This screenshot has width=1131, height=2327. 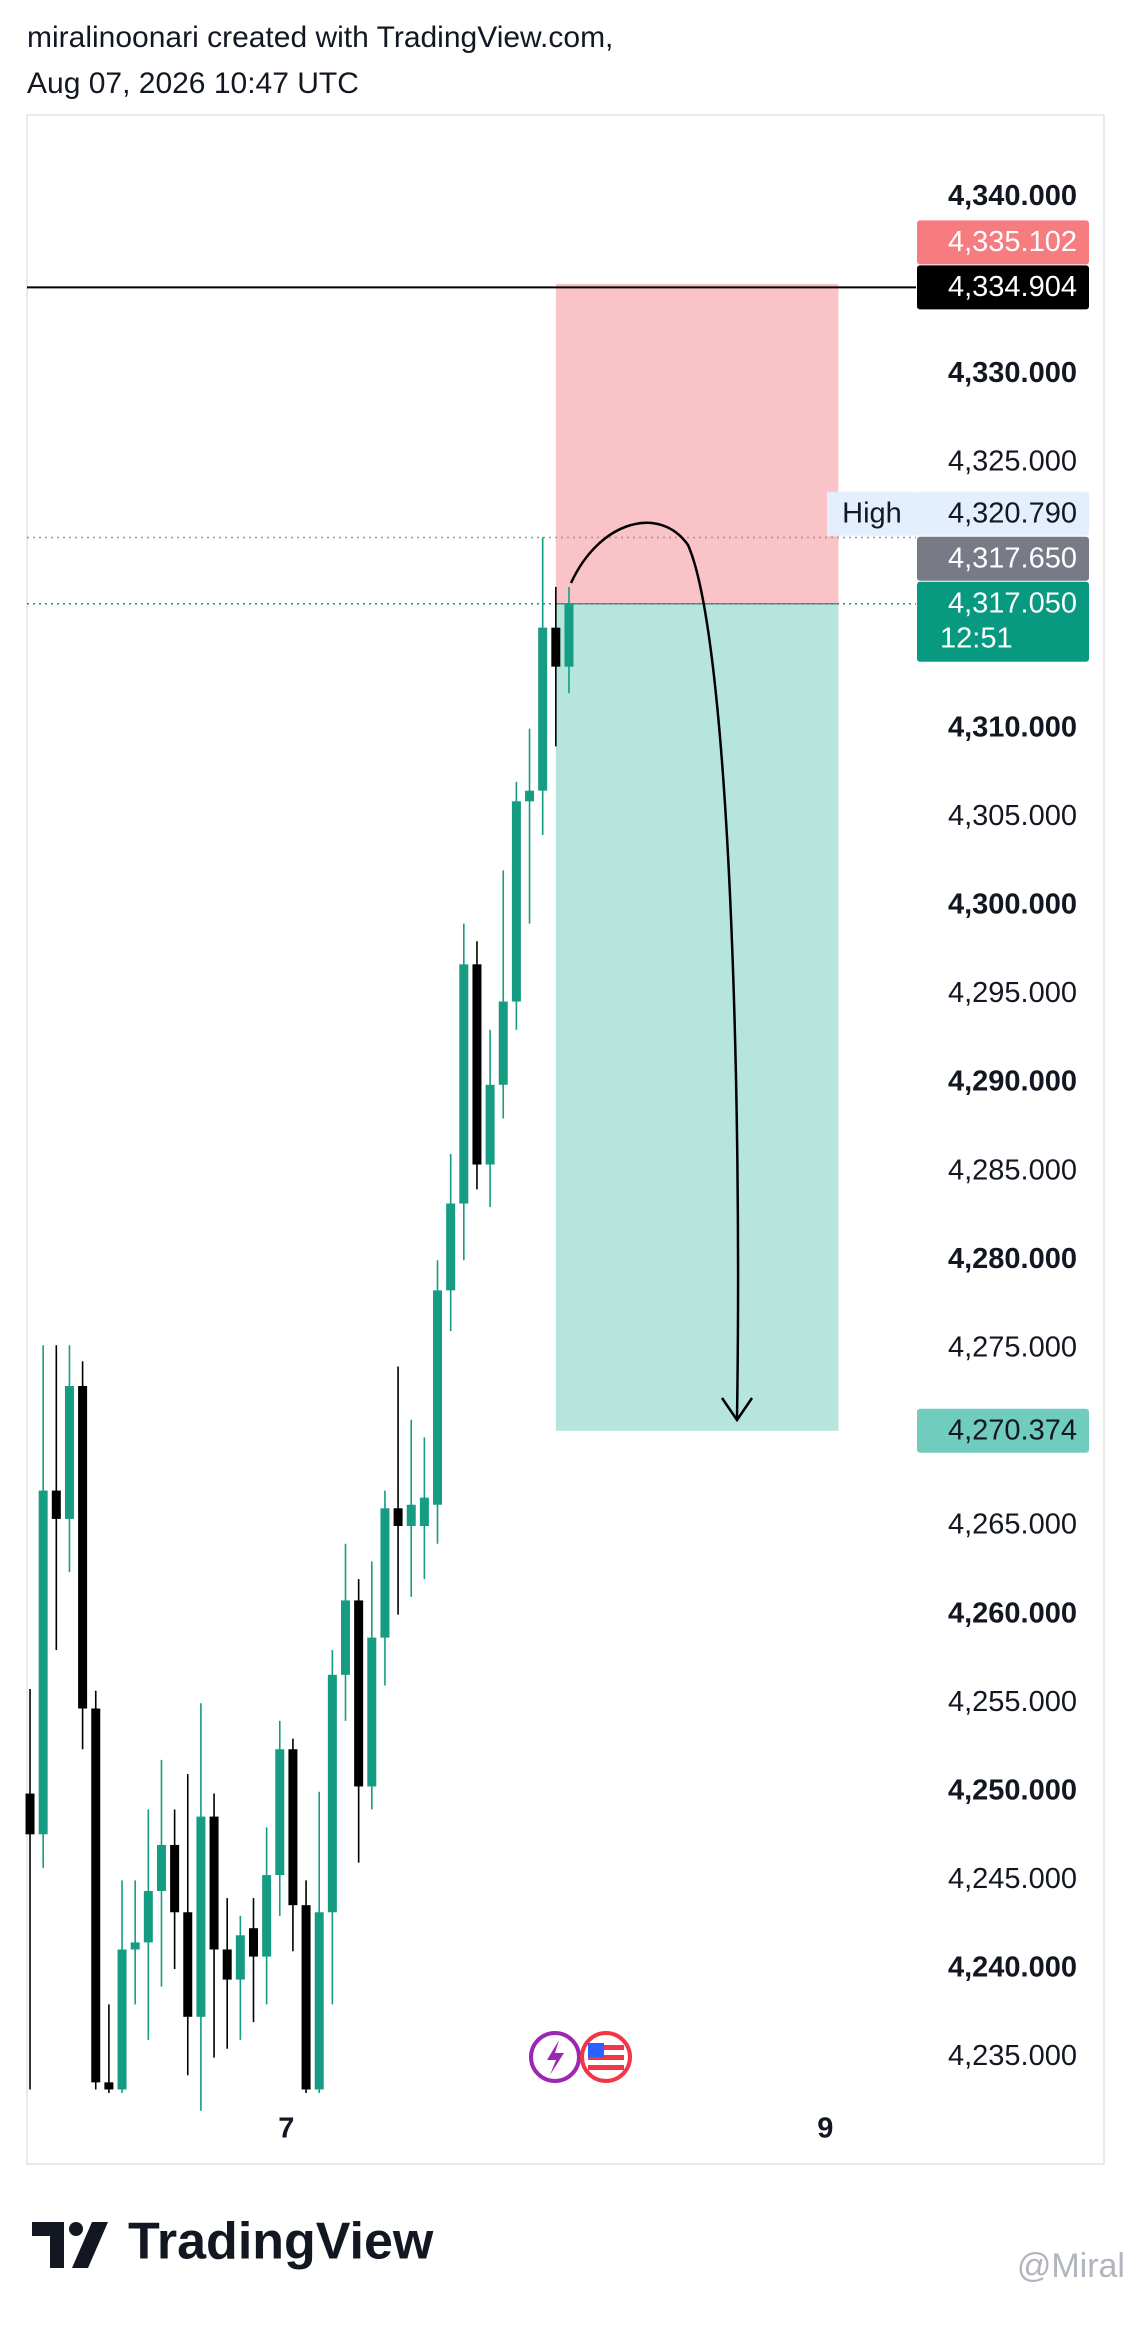 What do you see at coordinates (1012, 1430) in the screenshot?
I see `price-label: 4,270.374` at bounding box center [1012, 1430].